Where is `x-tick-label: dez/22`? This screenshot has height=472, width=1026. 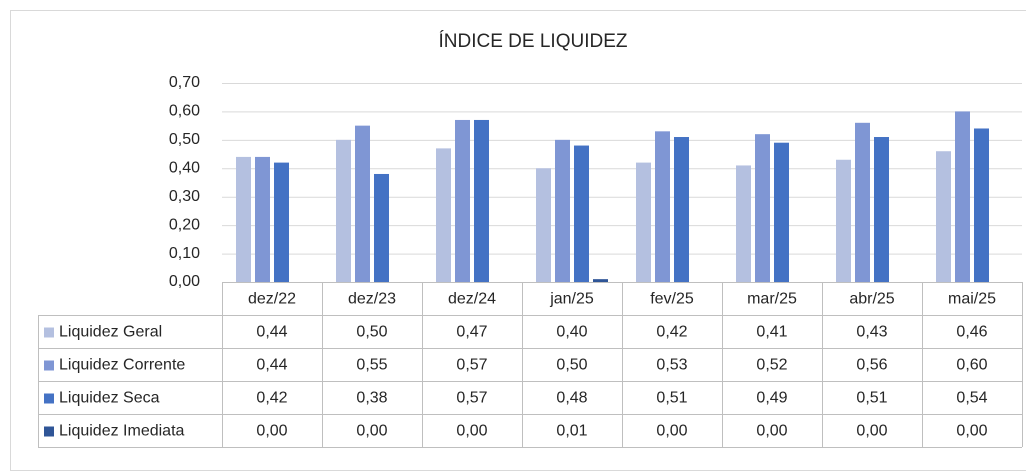 x-tick-label: dez/22 is located at coordinates (272, 299).